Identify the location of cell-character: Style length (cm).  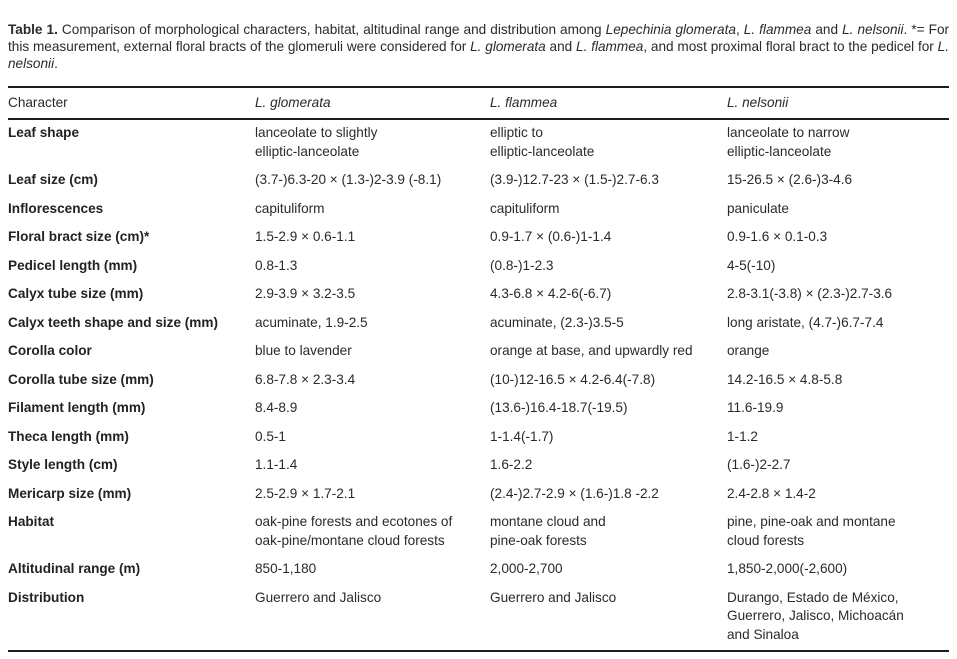
(63, 465).